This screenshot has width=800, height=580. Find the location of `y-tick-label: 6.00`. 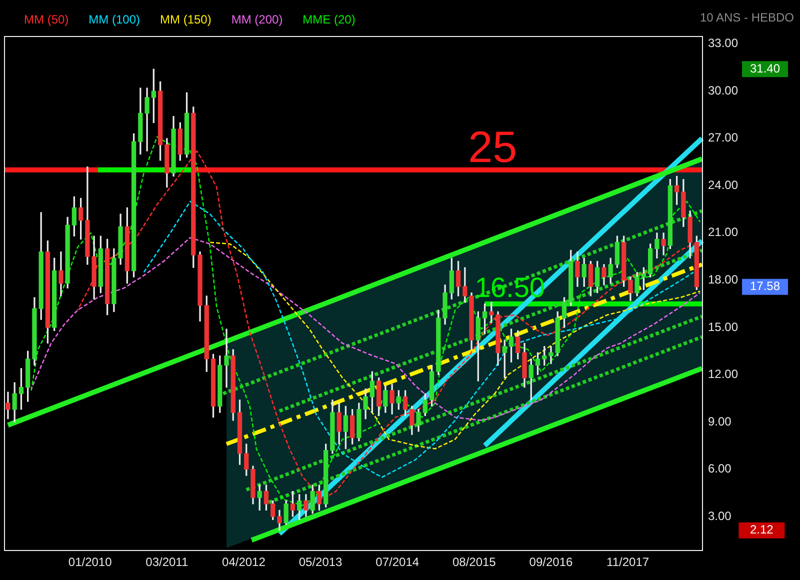

y-tick-label: 6.00 is located at coordinates (720, 469).